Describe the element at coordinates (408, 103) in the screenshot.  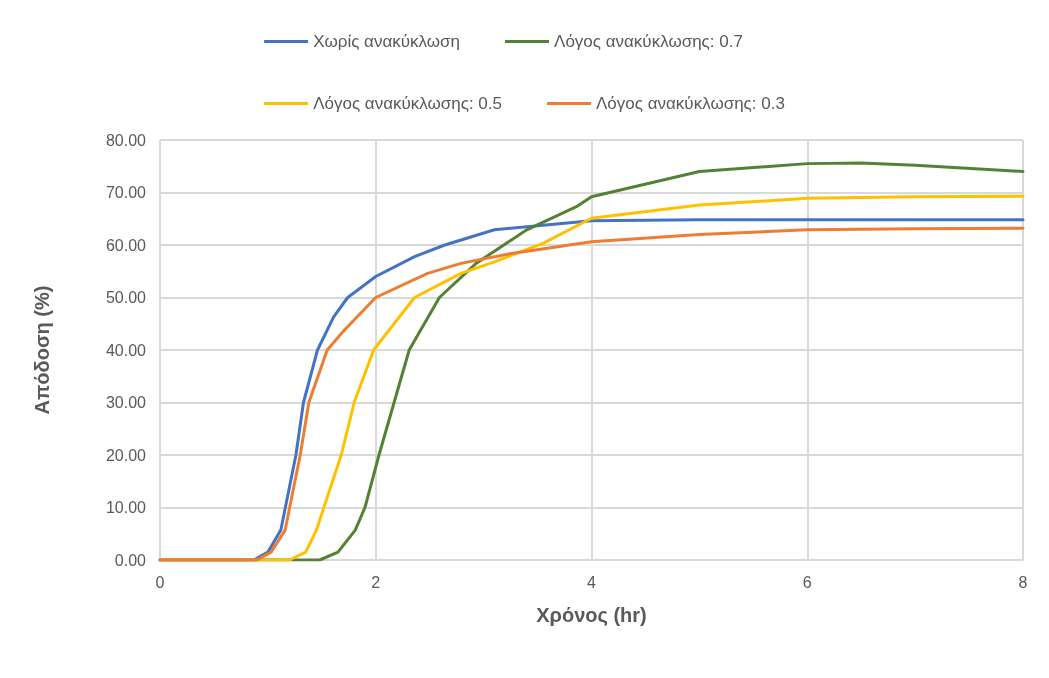
I see `legend-label: Λόγος ανακύκλωσης: 0.5` at that location.